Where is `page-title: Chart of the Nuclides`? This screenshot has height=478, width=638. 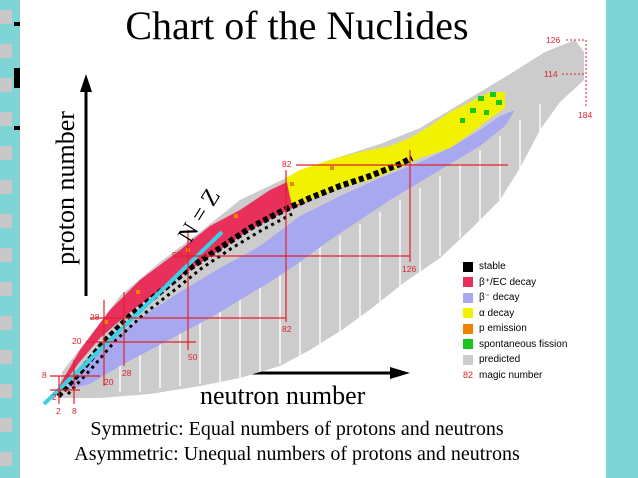
page-title: Chart of the Nuclides is located at coordinates (297, 25).